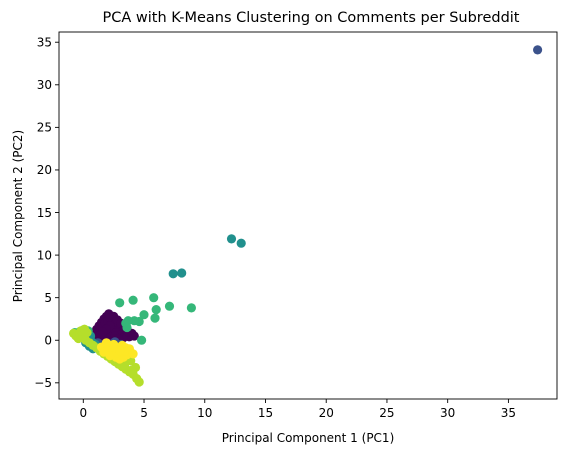 This screenshot has width=565, height=455. I want to click on y-tick-label: 5, so click(48, 298).